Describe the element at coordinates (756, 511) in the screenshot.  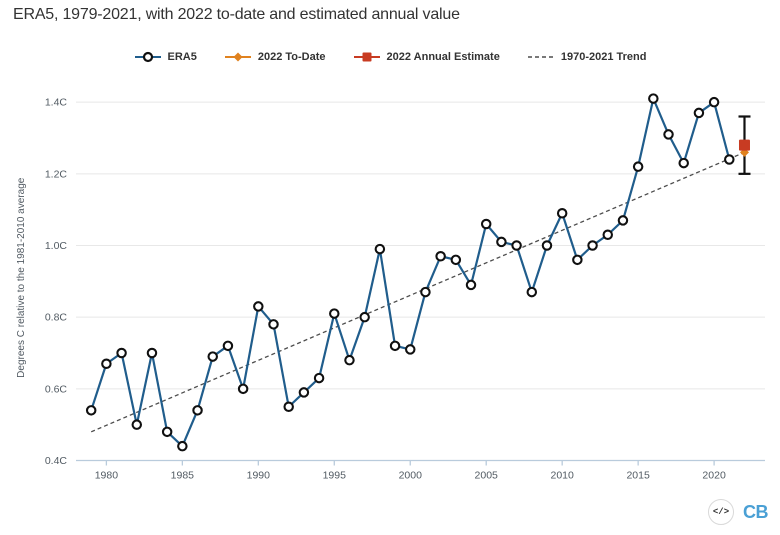
I see `carbon-brief-logo: CB` at that location.